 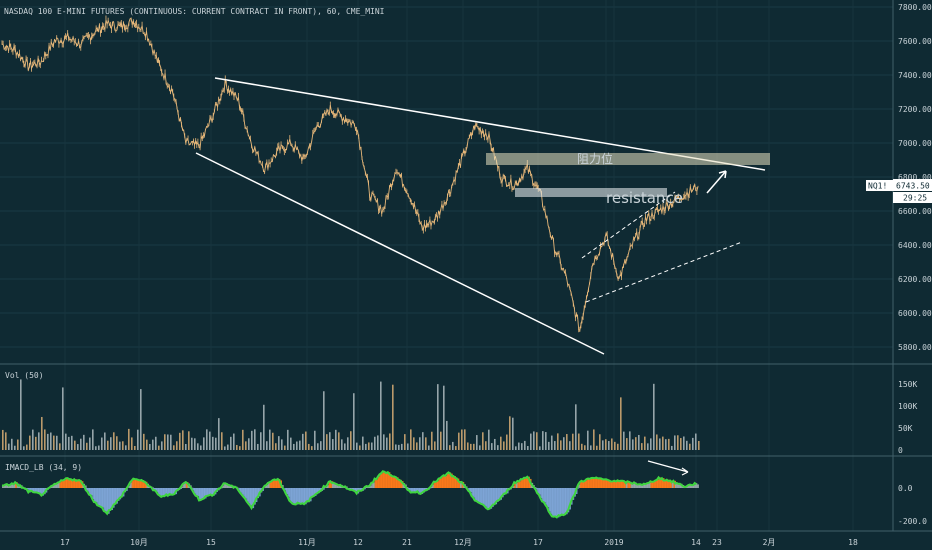 I want to click on upper-channel-dashed, so click(x=628, y=225).